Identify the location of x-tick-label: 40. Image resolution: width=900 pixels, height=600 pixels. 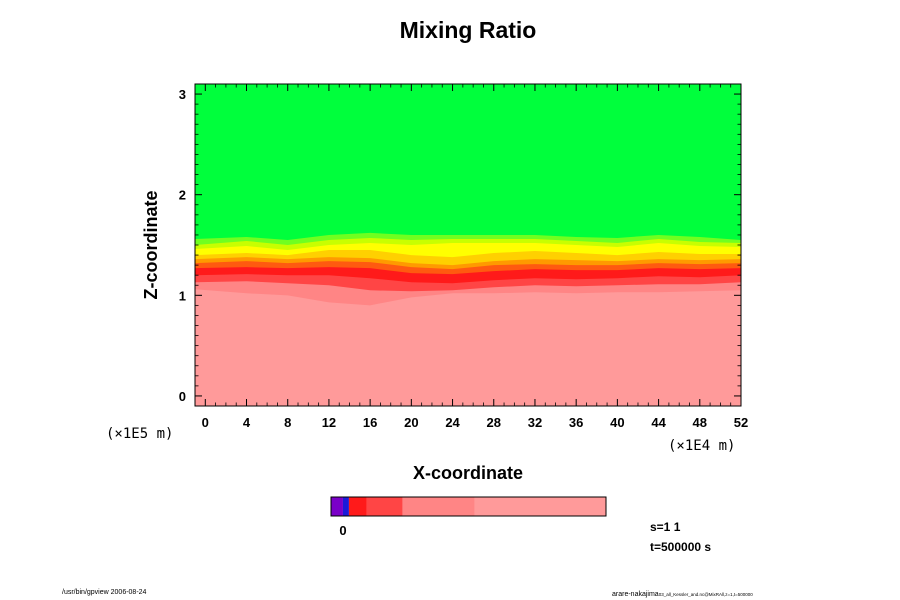
(617, 422).